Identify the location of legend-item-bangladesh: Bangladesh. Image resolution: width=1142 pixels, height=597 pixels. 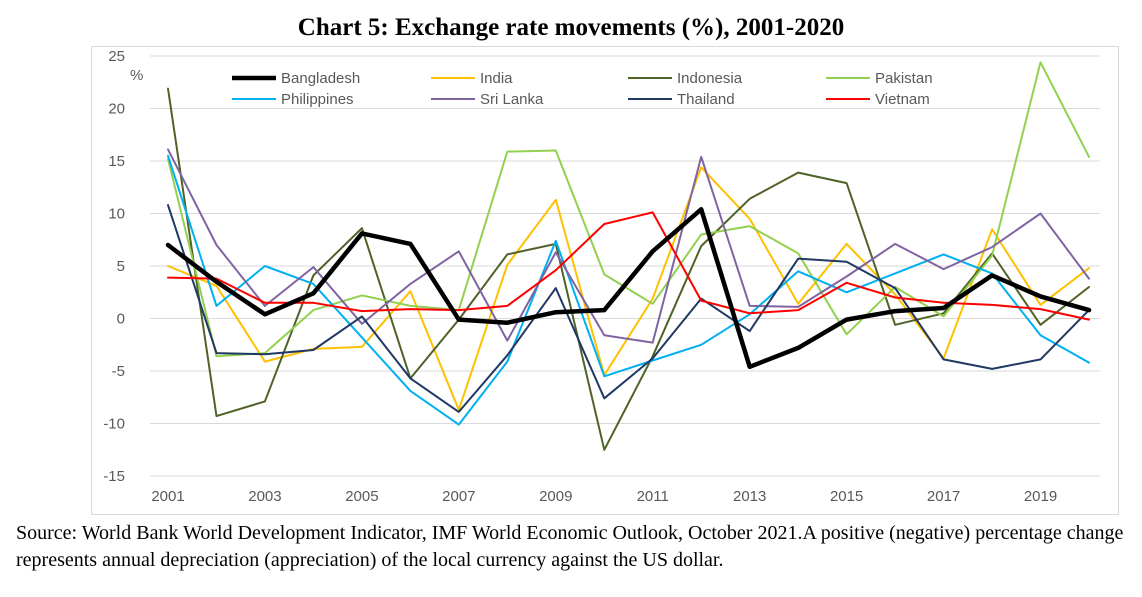
(296, 78).